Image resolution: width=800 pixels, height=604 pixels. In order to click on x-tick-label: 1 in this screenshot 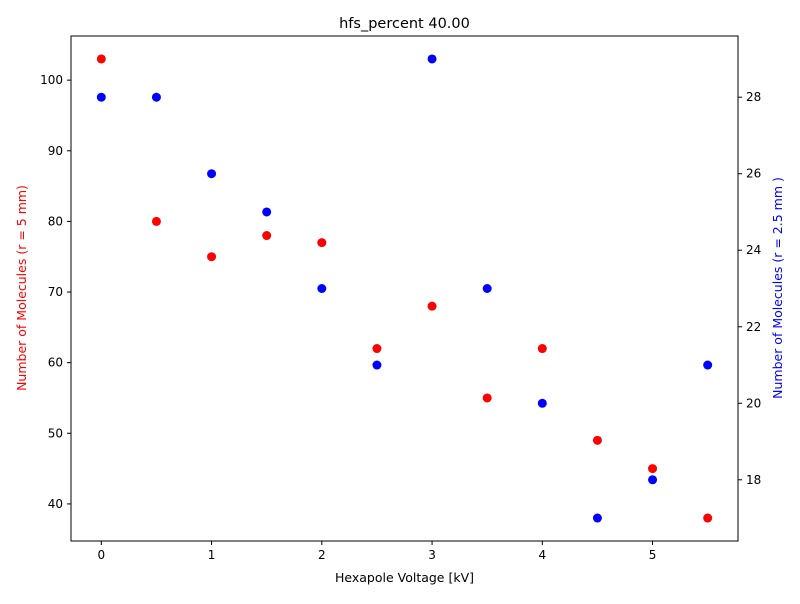, I will do `click(212, 555)`.